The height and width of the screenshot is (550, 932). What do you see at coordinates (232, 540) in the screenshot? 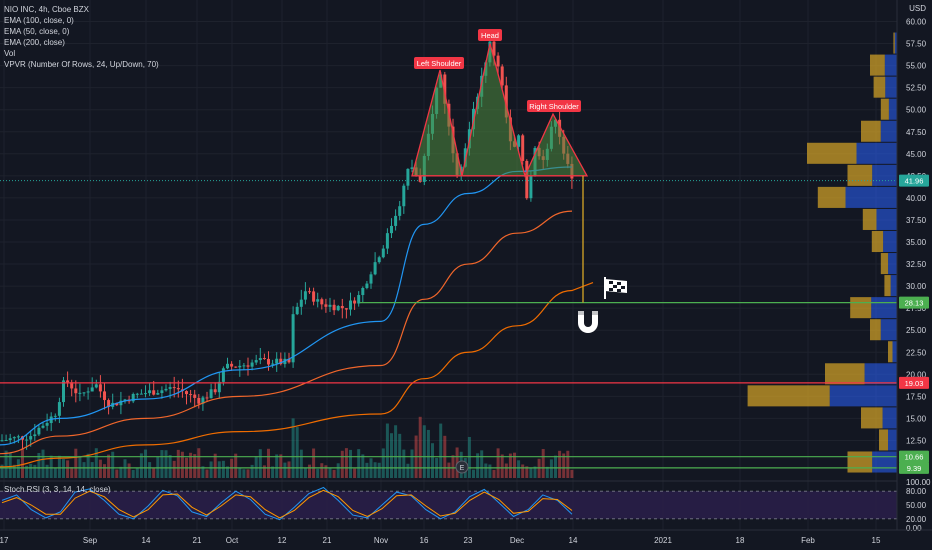
I see `x-tick-label: Oct` at bounding box center [232, 540].